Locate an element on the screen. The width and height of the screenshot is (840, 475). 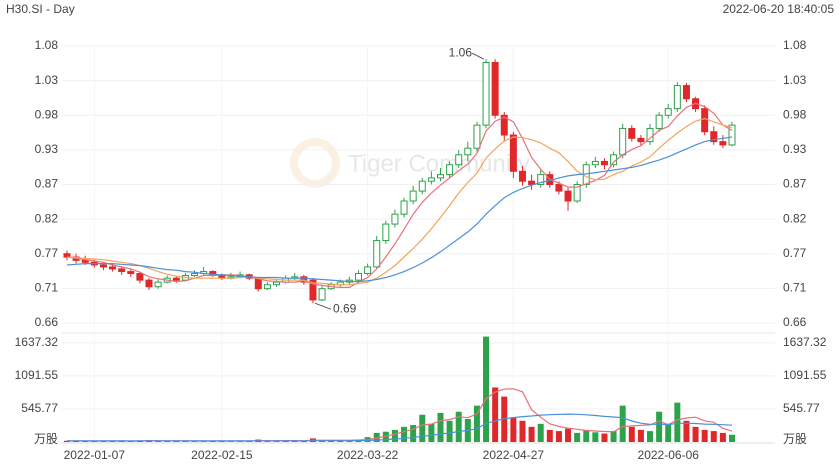
y-tick-label: 0.87 is located at coordinates (47, 184).